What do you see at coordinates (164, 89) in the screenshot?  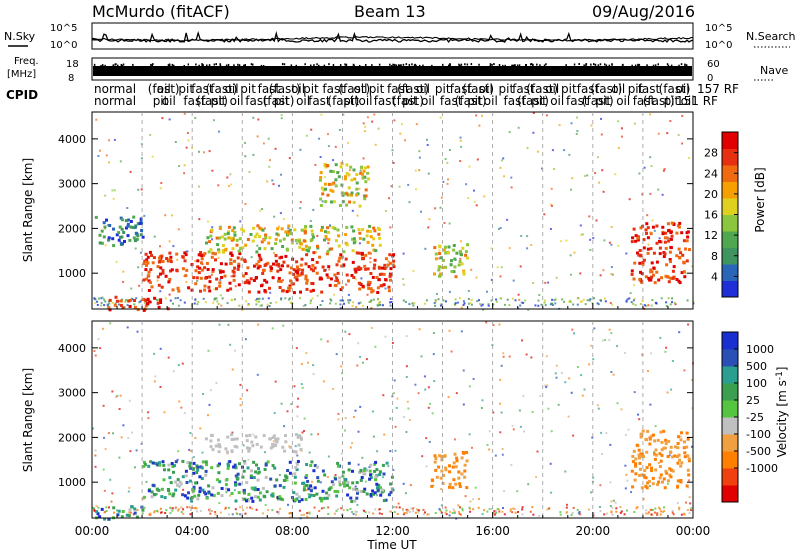 I see `cpid-overlap-text: (fast)` at bounding box center [164, 89].